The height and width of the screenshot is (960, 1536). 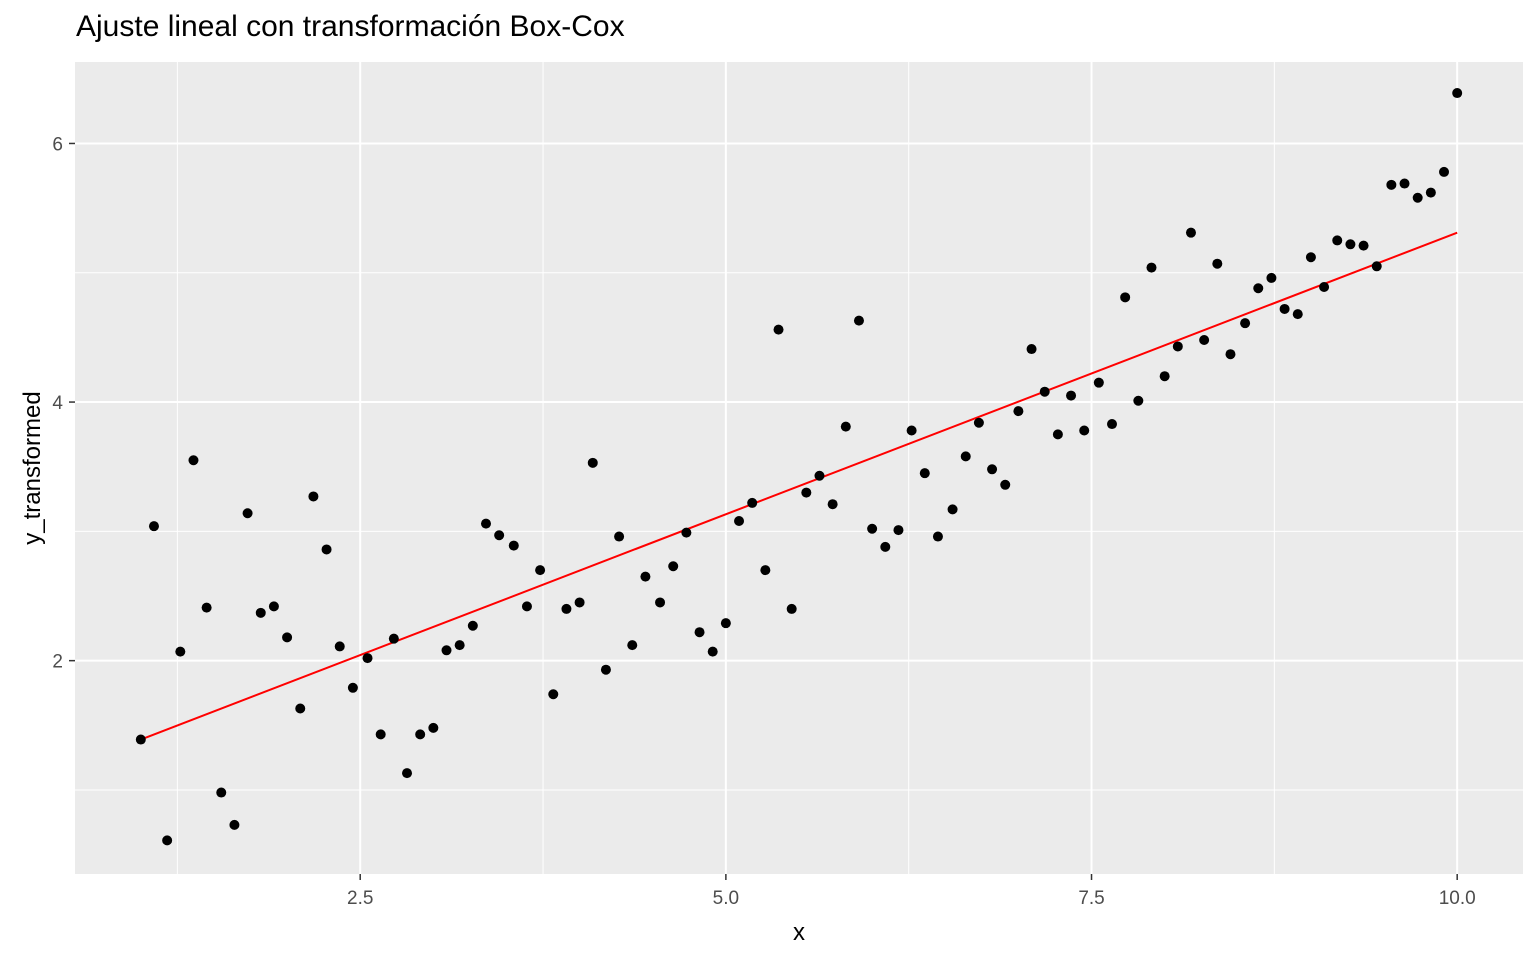 What do you see at coordinates (726, 898) in the screenshot?
I see `x-tick-label: 5.0` at bounding box center [726, 898].